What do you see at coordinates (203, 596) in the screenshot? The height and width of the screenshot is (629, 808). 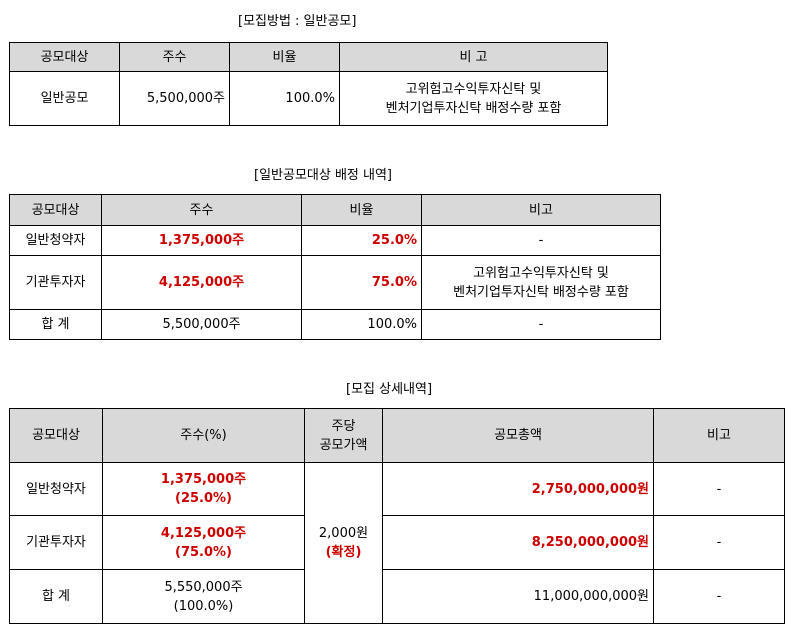 I see `cell-shares: 5,550,000주 (100.0%)` at bounding box center [203, 596].